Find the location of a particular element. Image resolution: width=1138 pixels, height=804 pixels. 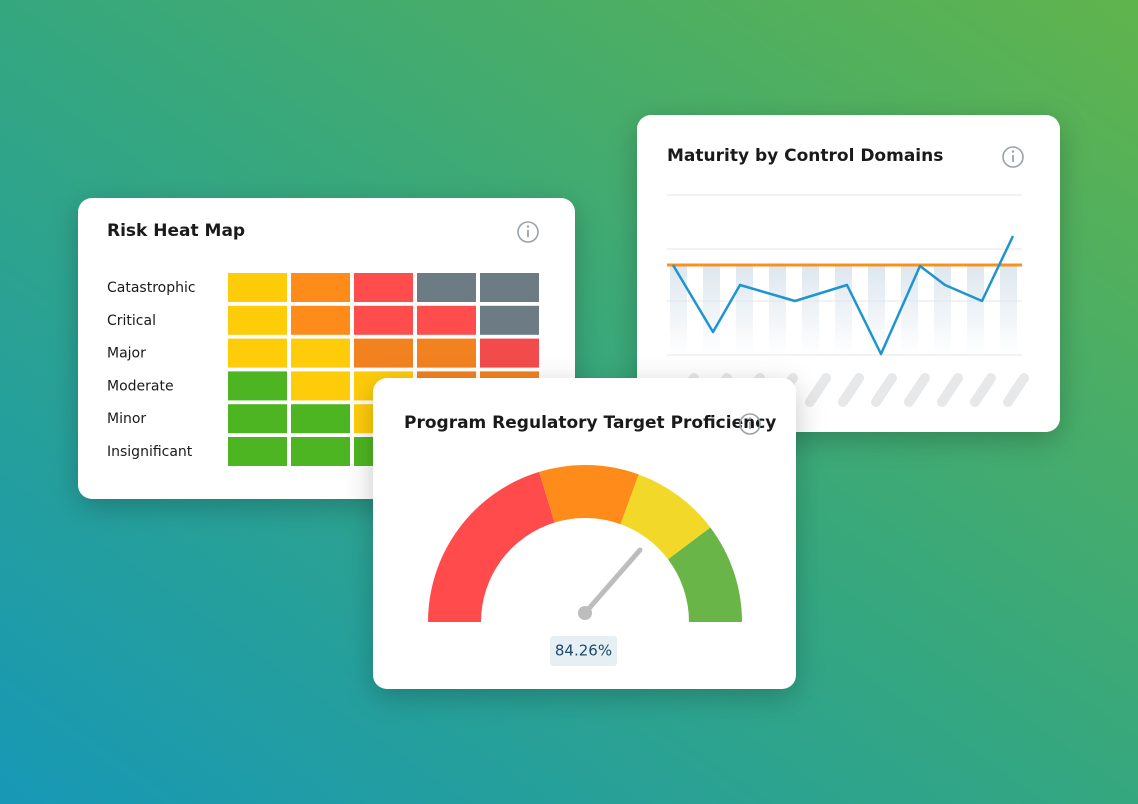

row-label: Major is located at coordinates (126, 354).